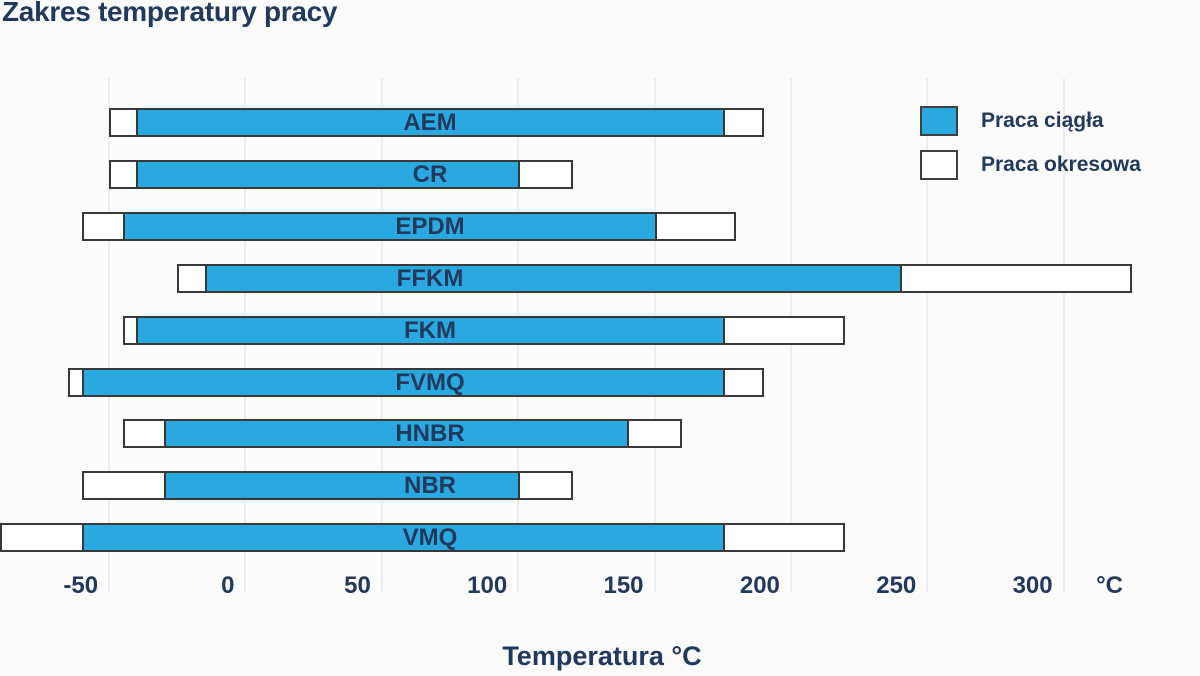 The image size is (1200, 676). Describe the element at coordinates (1109, 585) in the screenshot. I see `x-axis-unit-label: °C` at that location.